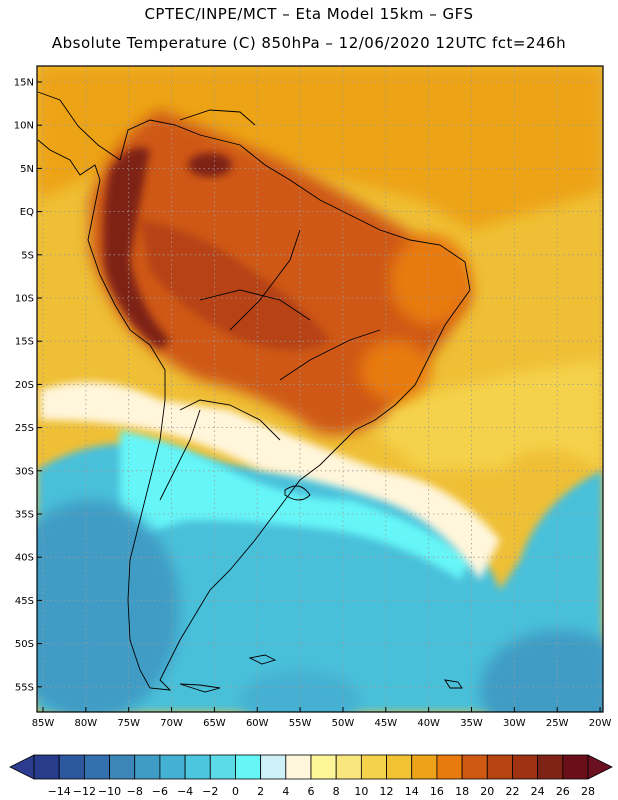 Image resolution: width=618 pixels, height=800 pixels. What do you see at coordinates (24, 83) in the screenshot?
I see `lat-tick-label: 15N` at bounding box center [24, 83].